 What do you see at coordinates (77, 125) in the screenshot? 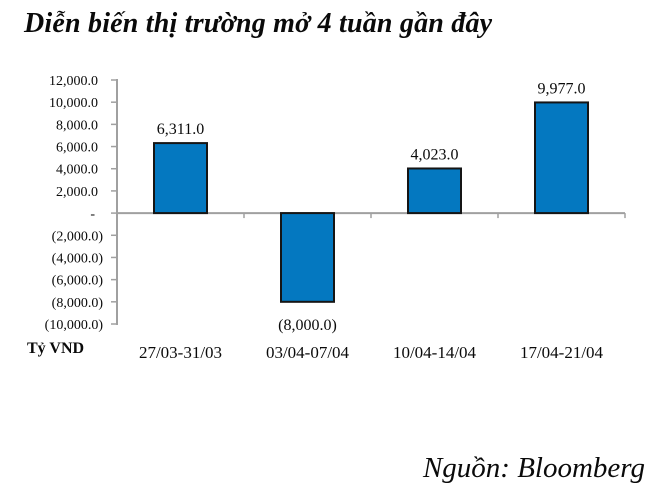
I see `y-tick-label: 8,000.0` at bounding box center [77, 125].